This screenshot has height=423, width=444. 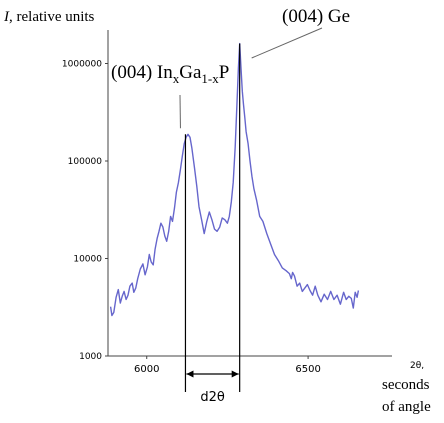 I want to click on y-tick-label: 100000, so click(x=85, y=162).